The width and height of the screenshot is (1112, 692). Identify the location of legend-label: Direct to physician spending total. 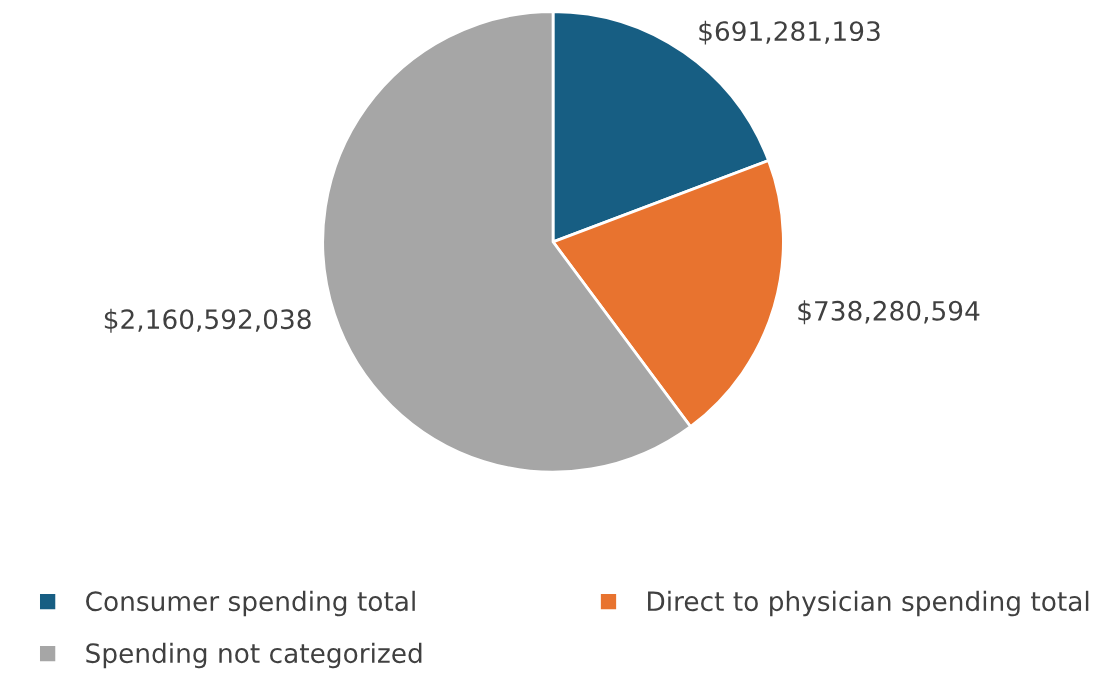
(868, 603).